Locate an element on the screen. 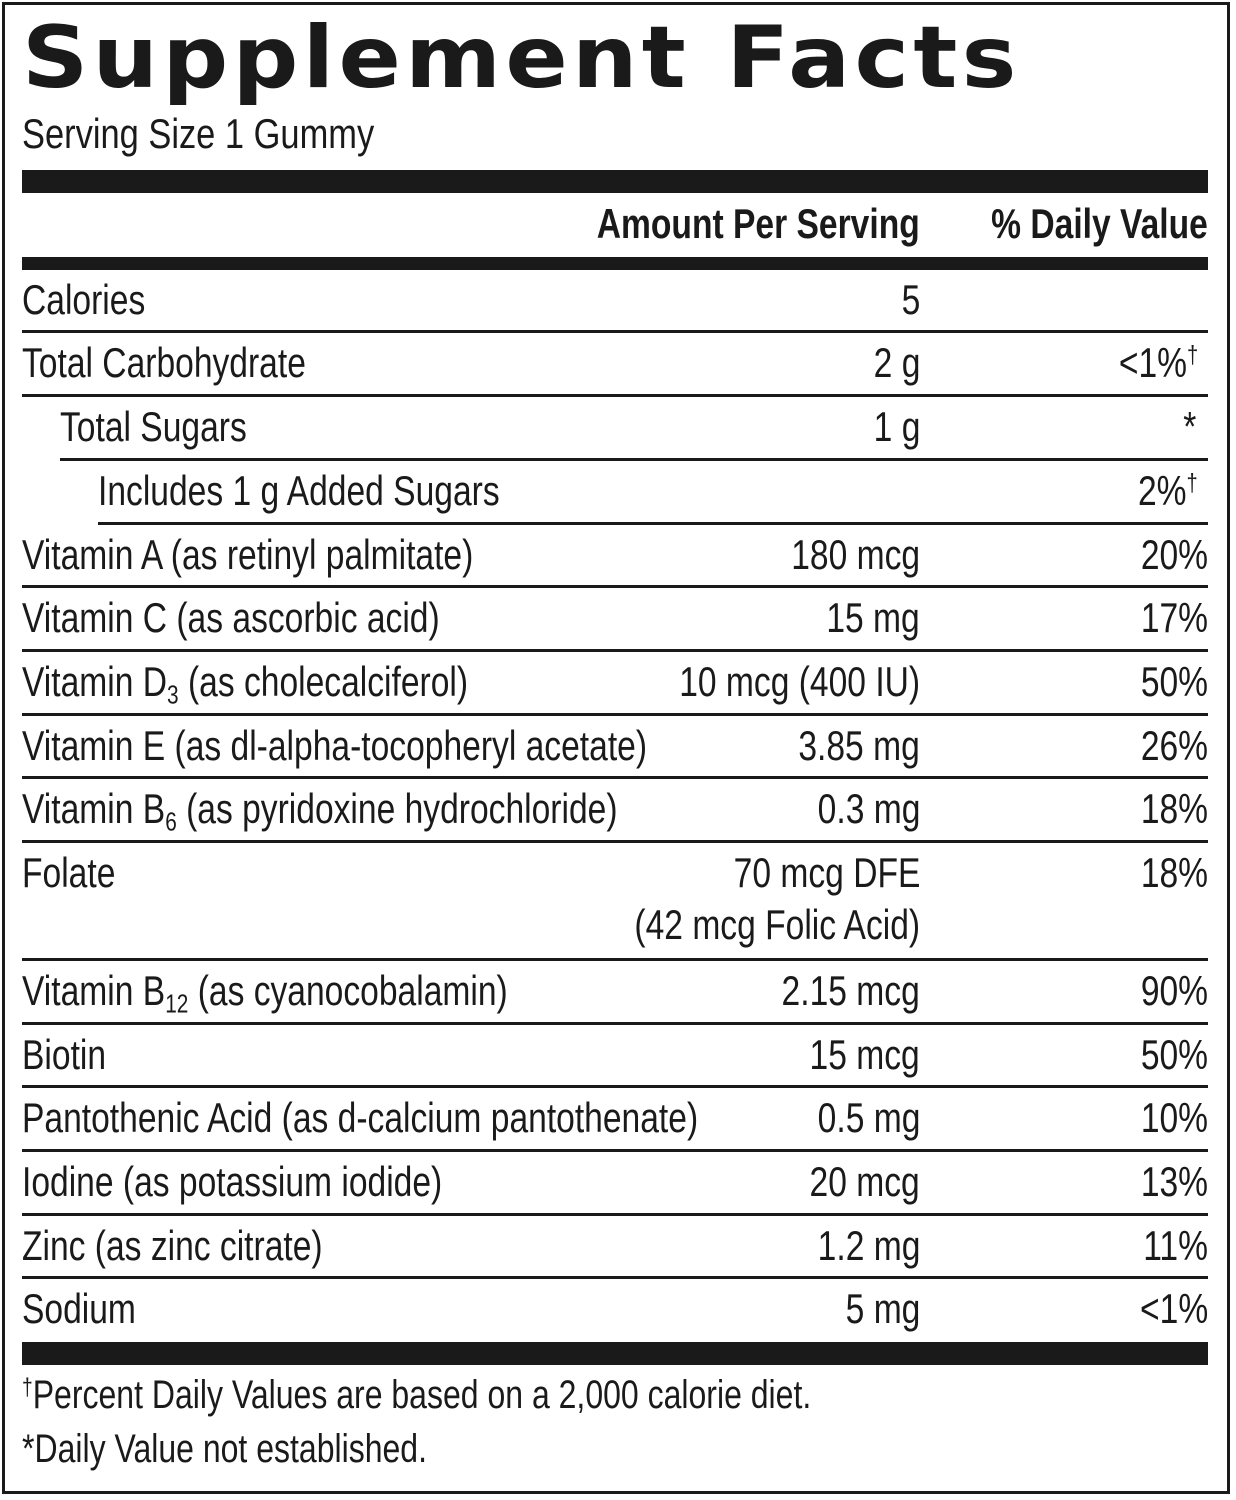  nutrient-daily-value: <1%† is located at coordinates (1158, 362).